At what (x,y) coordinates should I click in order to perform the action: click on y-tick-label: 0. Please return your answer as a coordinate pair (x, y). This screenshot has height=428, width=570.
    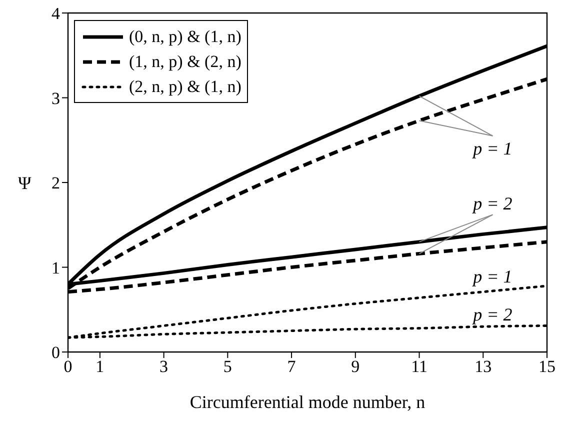
    Looking at the image, I should click on (56, 352).